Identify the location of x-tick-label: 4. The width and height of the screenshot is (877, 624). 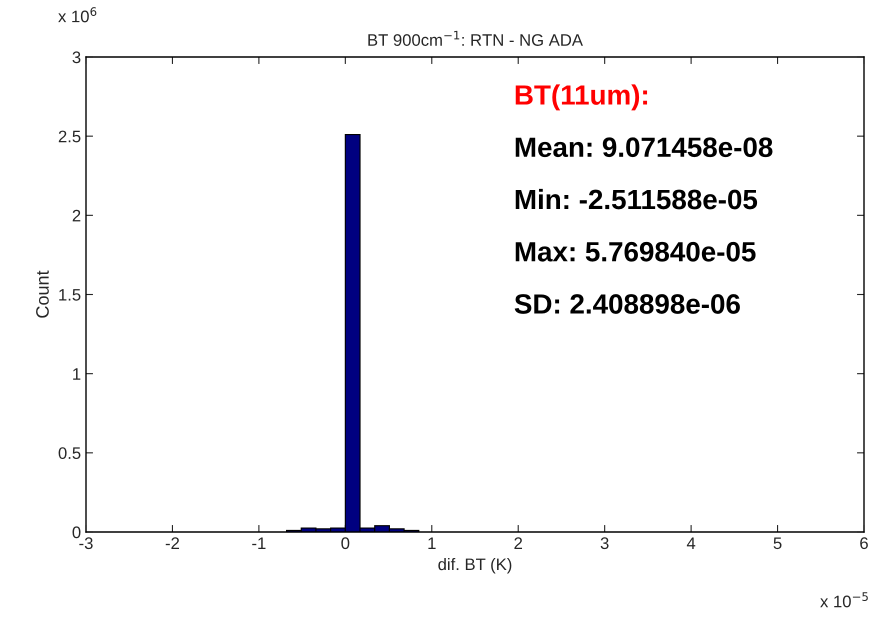
(691, 543).